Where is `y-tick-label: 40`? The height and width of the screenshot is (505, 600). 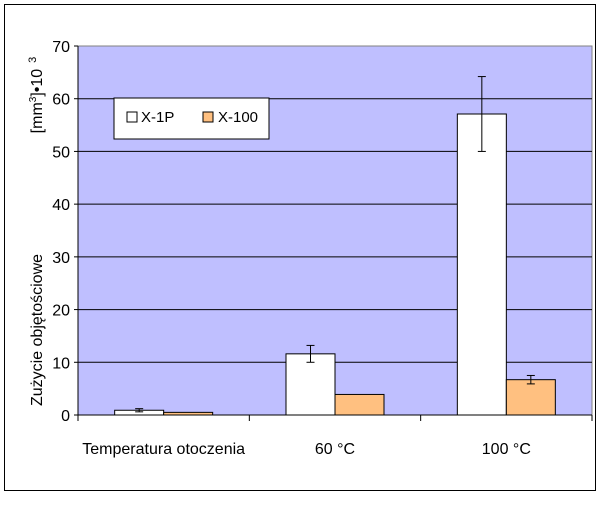
y-tick-label: 40 is located at coordinates (61, 205).